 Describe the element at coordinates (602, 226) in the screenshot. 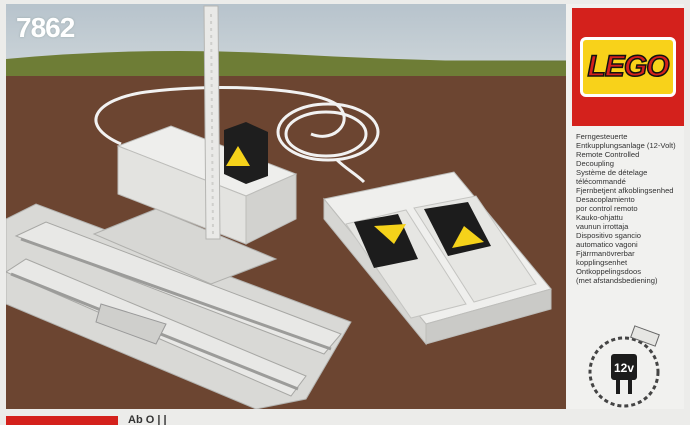

I see `description-line: vaunun irrottaja` at that location.